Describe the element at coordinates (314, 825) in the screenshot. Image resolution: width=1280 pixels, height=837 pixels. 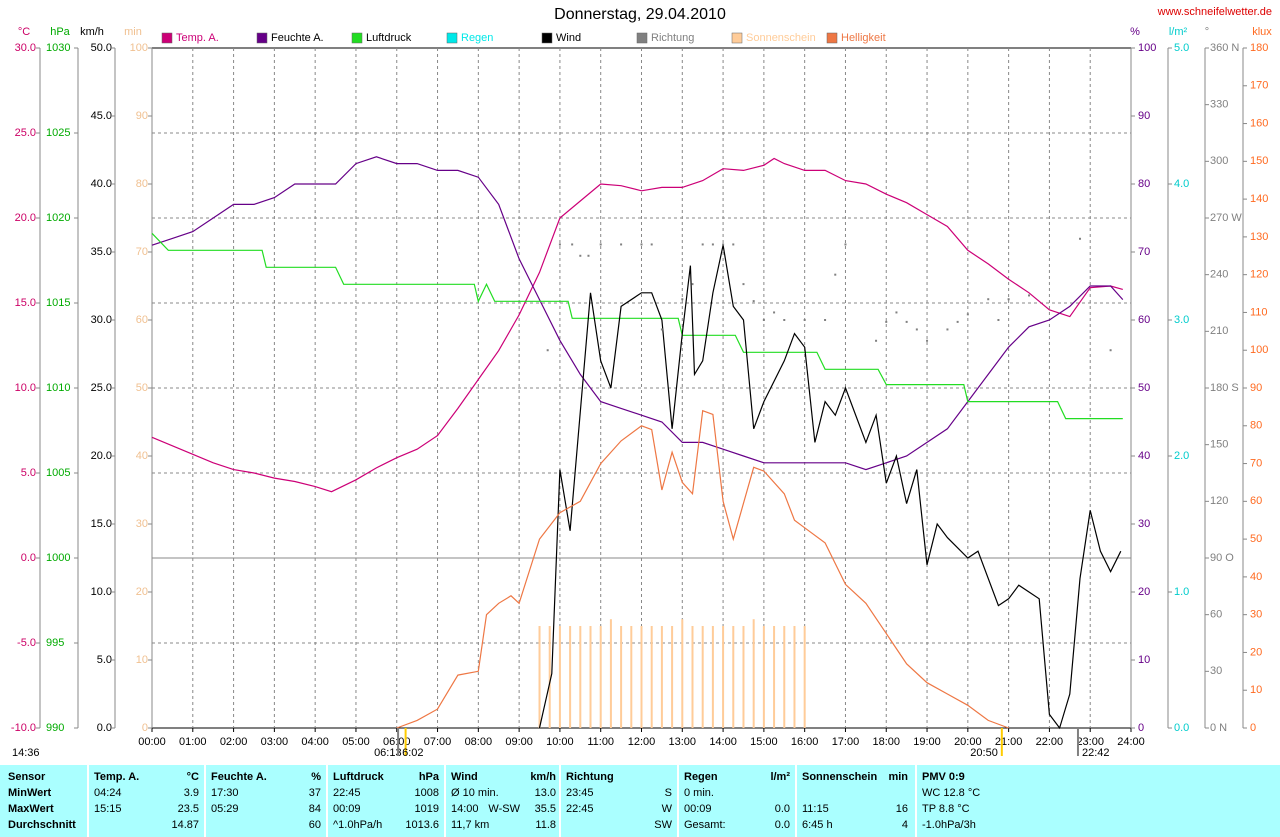
I see `cell-text: 60` at that location.